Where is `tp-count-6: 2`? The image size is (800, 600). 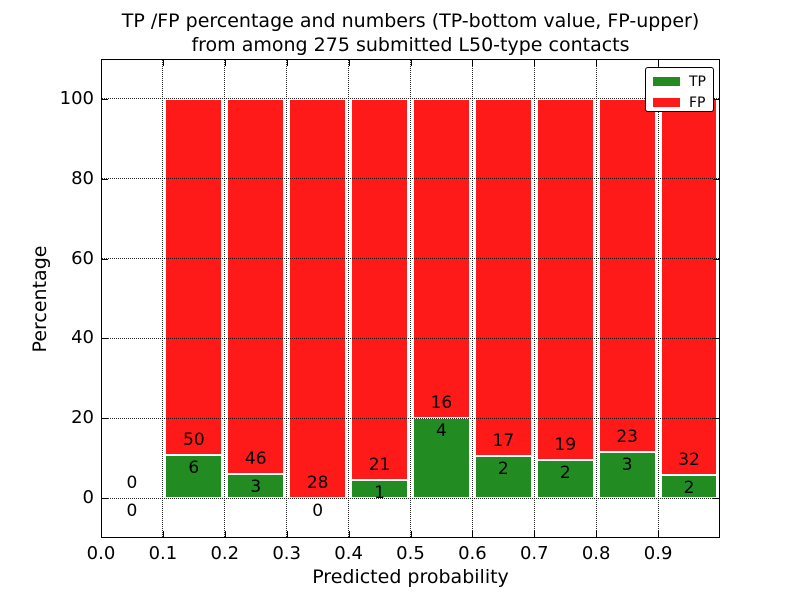
tp-count-6: 2 is located at coordinates (503, 469).